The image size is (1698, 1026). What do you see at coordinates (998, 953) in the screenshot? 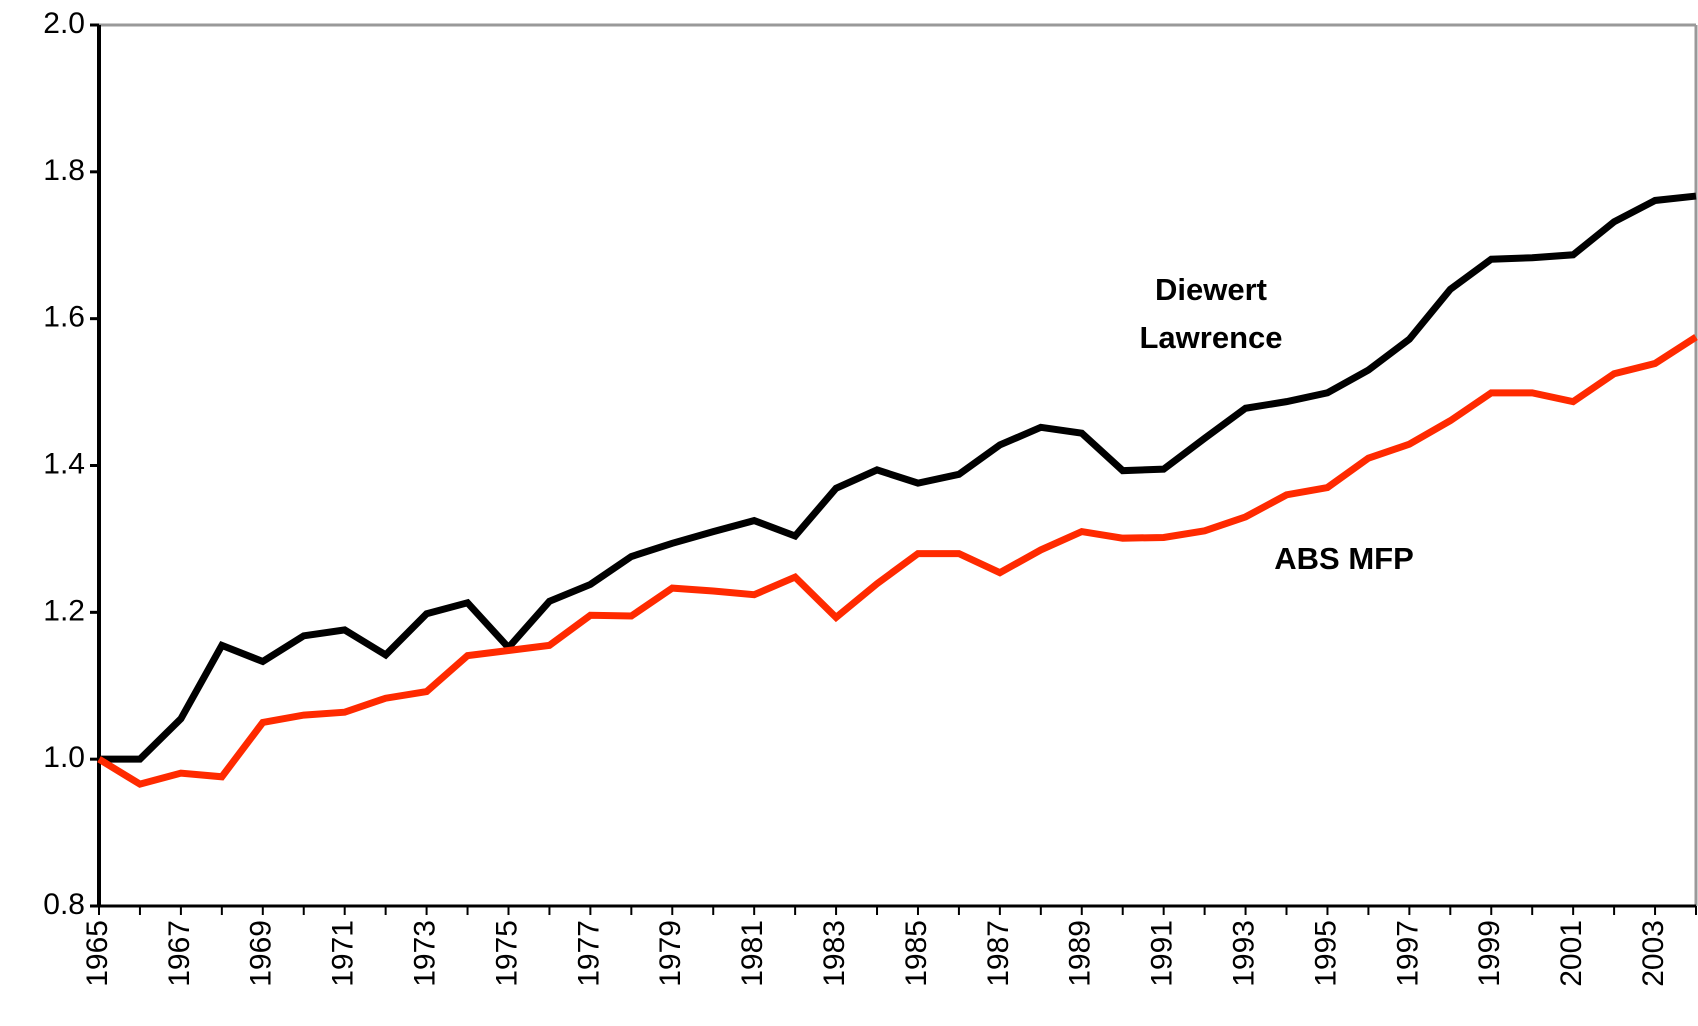
I see `x-tick-label: 1987` at bounding box center [998, 953].